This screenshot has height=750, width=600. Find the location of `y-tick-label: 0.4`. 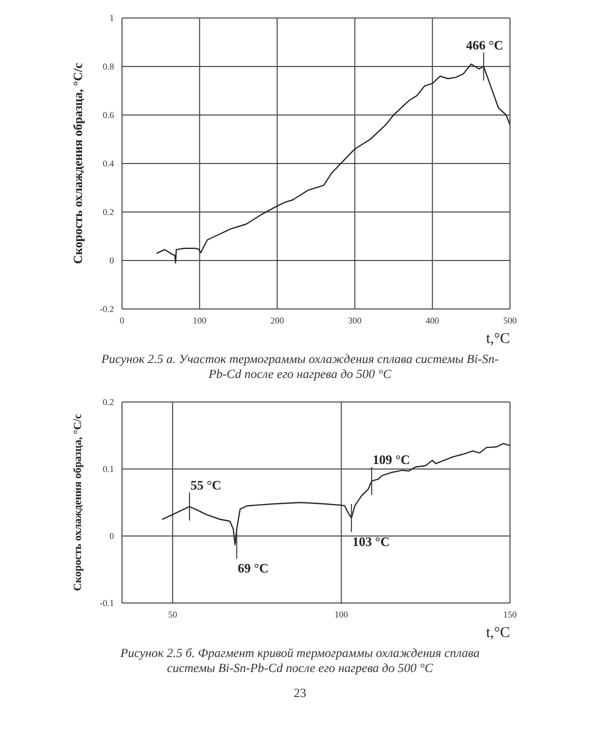

y-tick-label: 0.4 is located at coordinates (108, 163).